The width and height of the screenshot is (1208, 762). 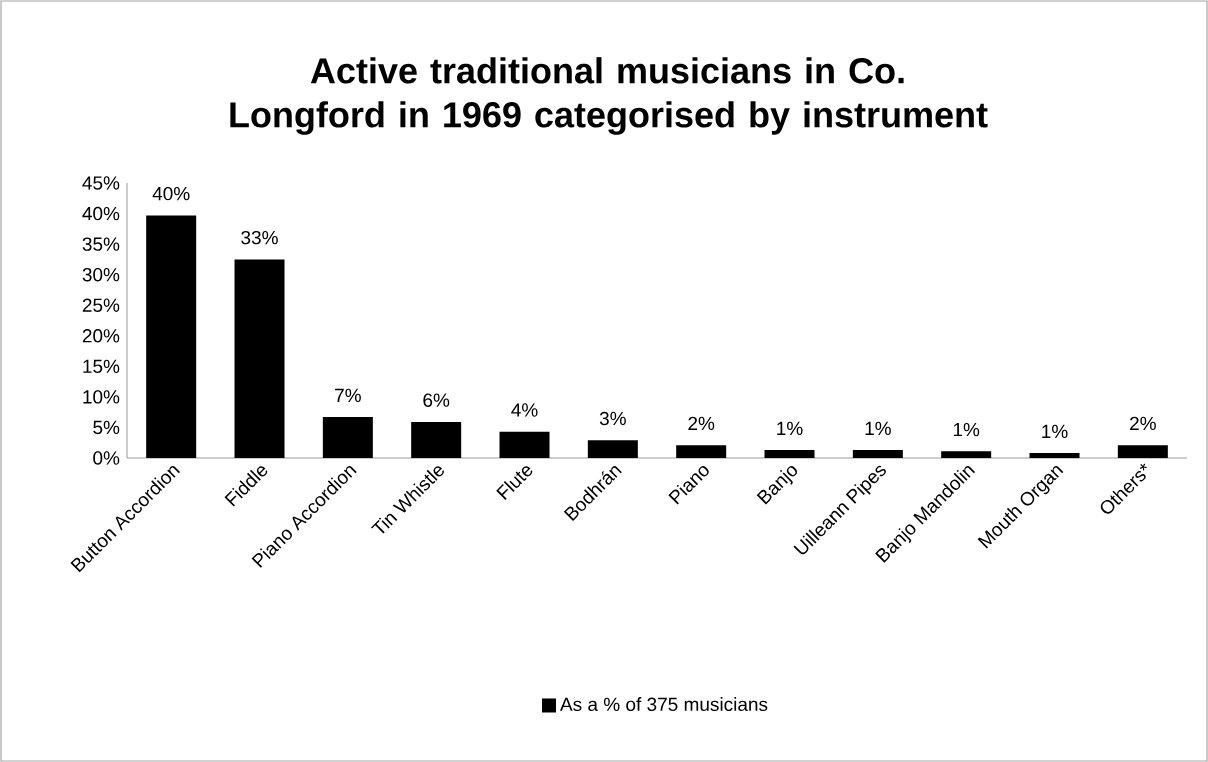 What do you see at coordinates (101, 213) in the screenshot?
I see `y-tick-label: 40%` at bounding box center [101, 213].